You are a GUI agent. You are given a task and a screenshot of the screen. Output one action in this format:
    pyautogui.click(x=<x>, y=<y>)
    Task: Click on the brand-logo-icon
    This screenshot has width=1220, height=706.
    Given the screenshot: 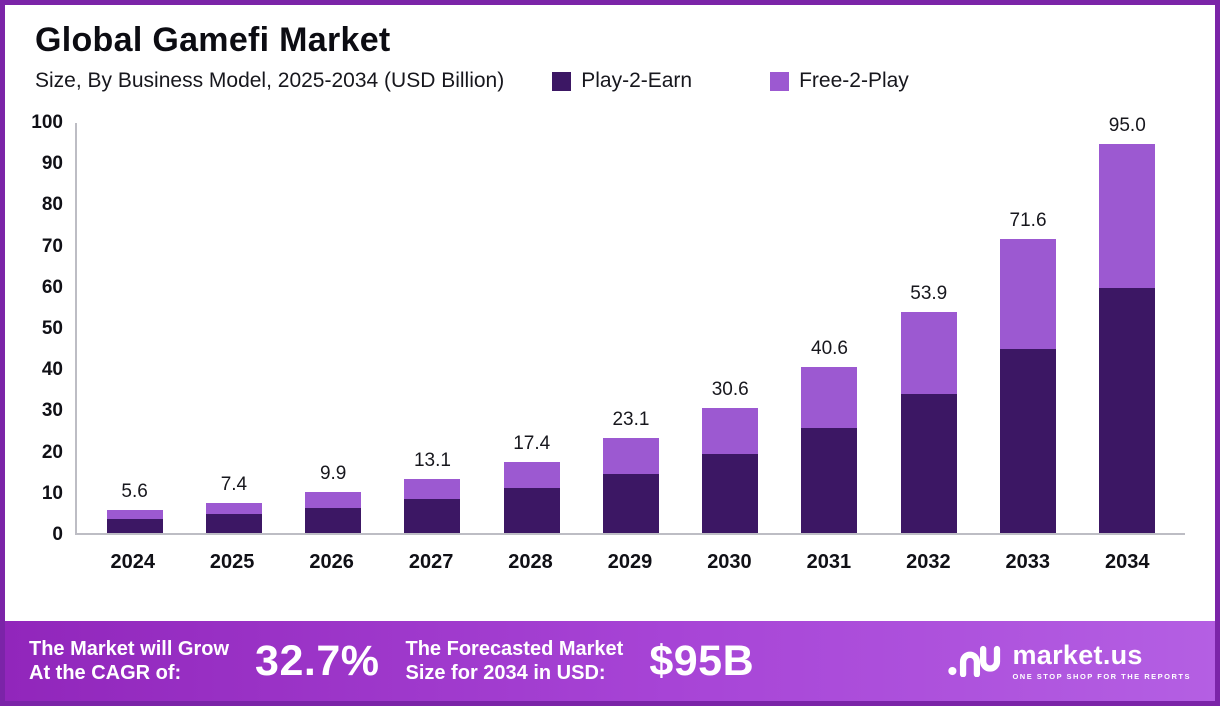 What is the action you would take?
    pyautogui.click(x=974, y=661)
    